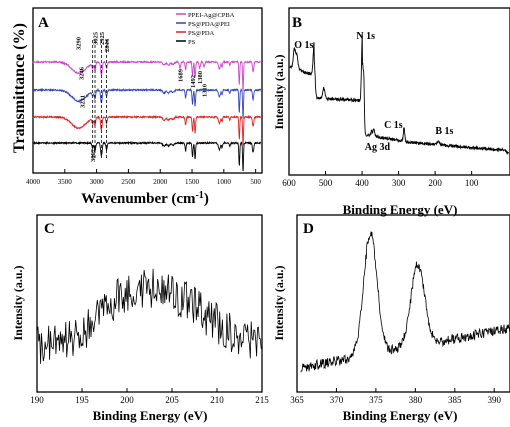  I want to click on peak-label: 2925, so click(102, 38).